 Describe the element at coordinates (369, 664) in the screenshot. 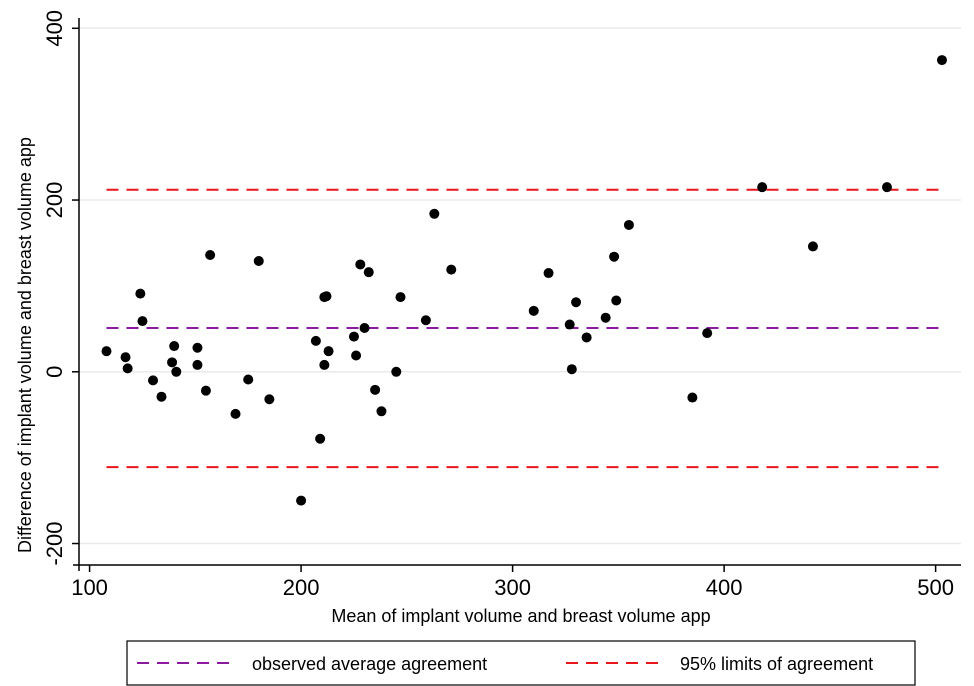

I see `legend-label-average: observed average agreement` at that location.